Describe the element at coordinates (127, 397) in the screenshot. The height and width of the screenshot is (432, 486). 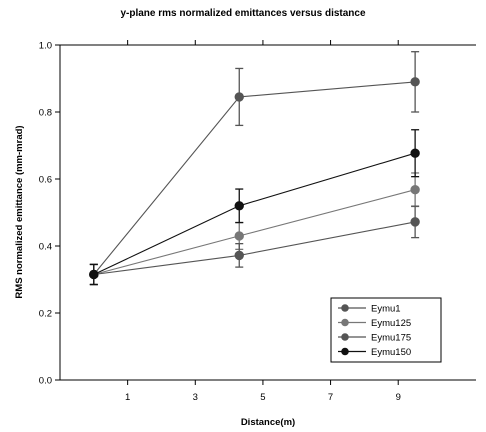
I see `x-tick-label: 1` at that location.